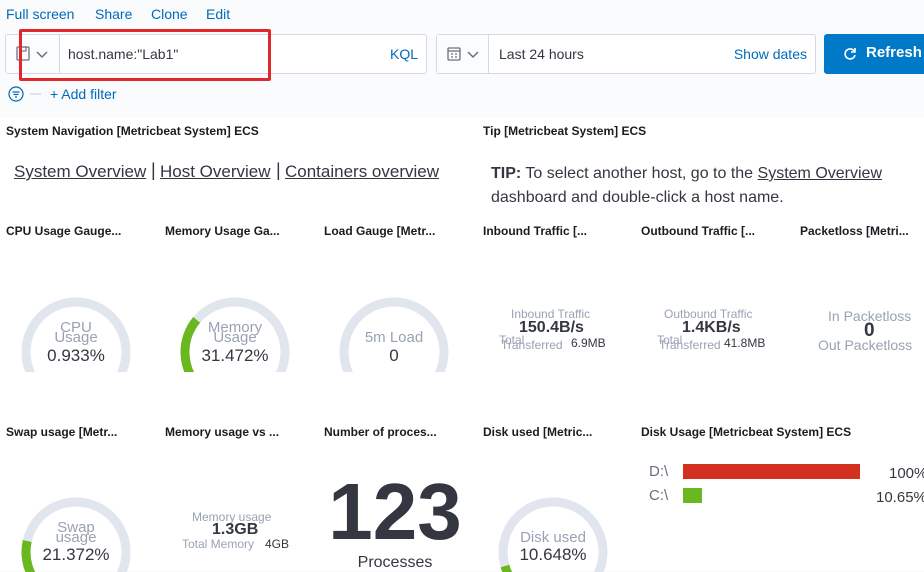 This screenshot has height=572, width=924. I want to click on save-icon, so click(32, 53).